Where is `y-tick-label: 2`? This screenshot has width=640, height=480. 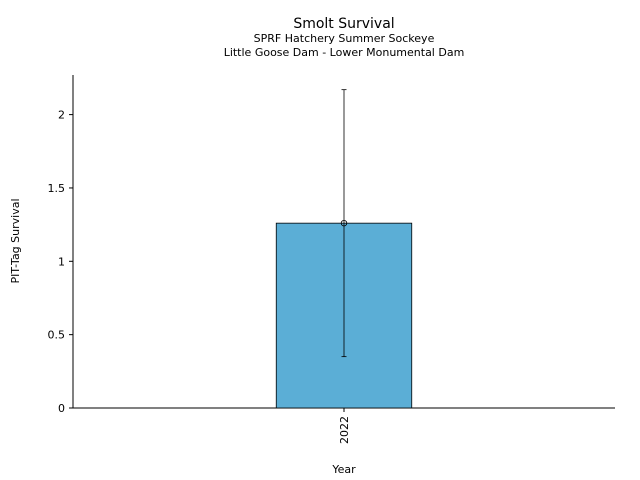 y-tick-label: 2 is located at coordinates (61, 115).